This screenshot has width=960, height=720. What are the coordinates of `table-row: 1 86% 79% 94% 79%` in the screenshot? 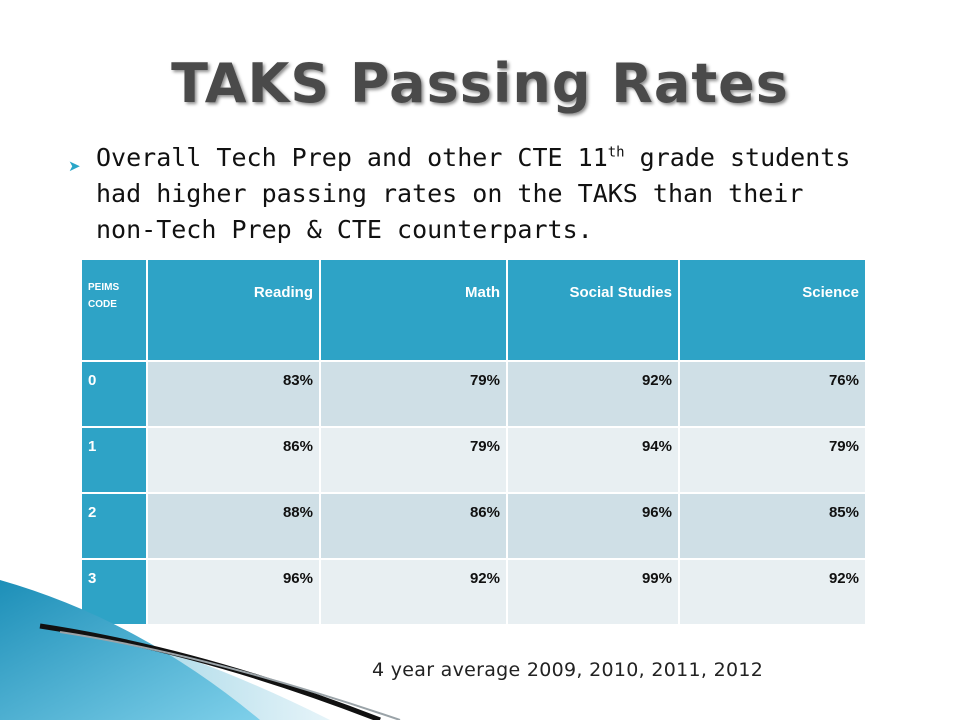 It's located at (473, 460).